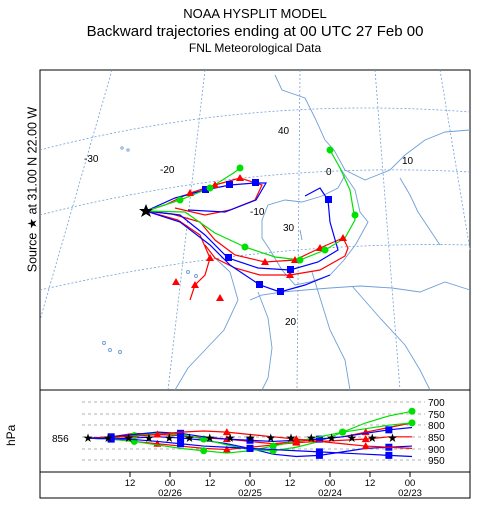 The width and height of the screenshot is (479, 513). What do you see at coordinates (284, 131) in the screenshot?
I see `lat-label-40: 40` at bounding box center [284, 131].